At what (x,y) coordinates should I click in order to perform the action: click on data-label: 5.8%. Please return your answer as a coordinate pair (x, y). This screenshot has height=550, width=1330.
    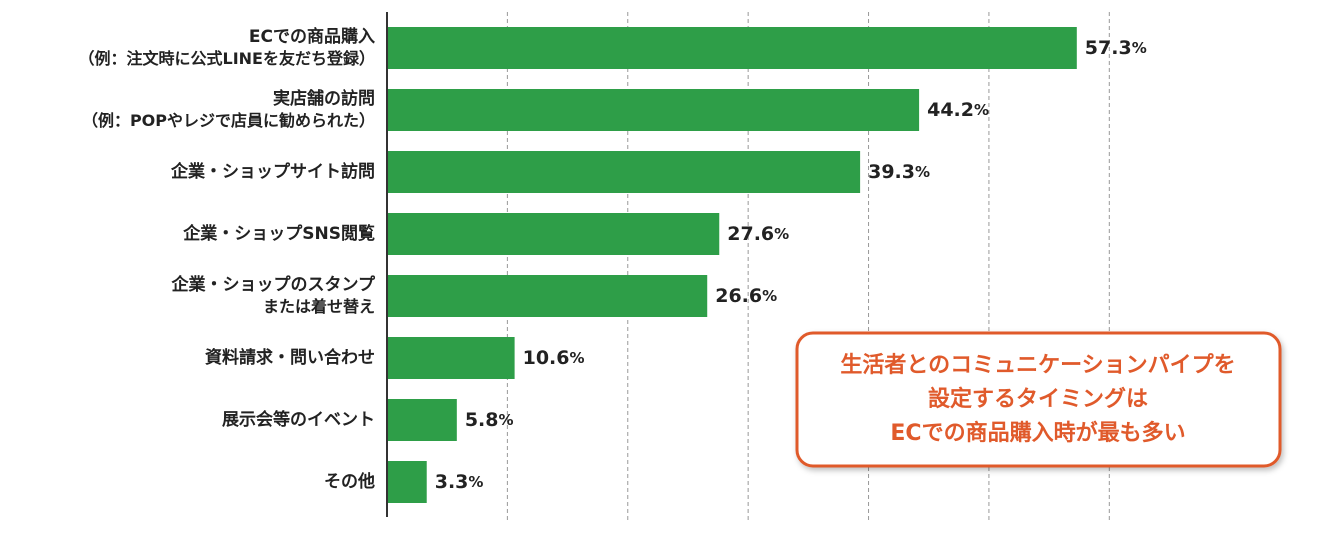
    Looking at the image, I should click on (489, 420).